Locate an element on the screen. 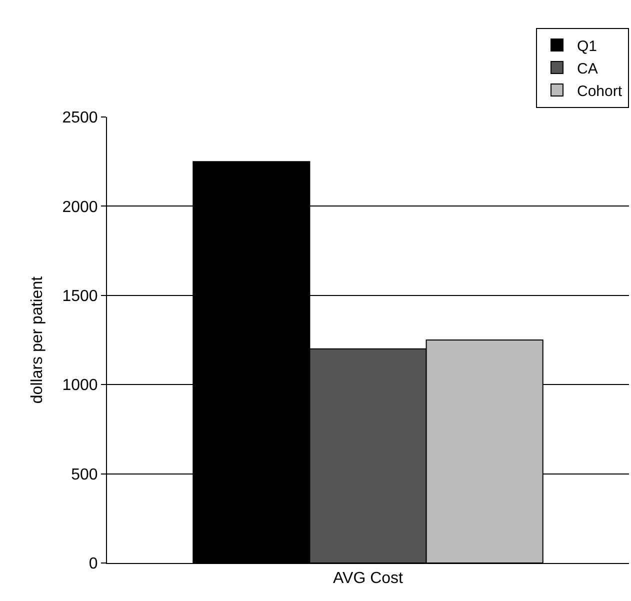 The width and height of the screenshot is (631, 601). x-tick-label: AVG Cost is located at coordinates (368, 579).